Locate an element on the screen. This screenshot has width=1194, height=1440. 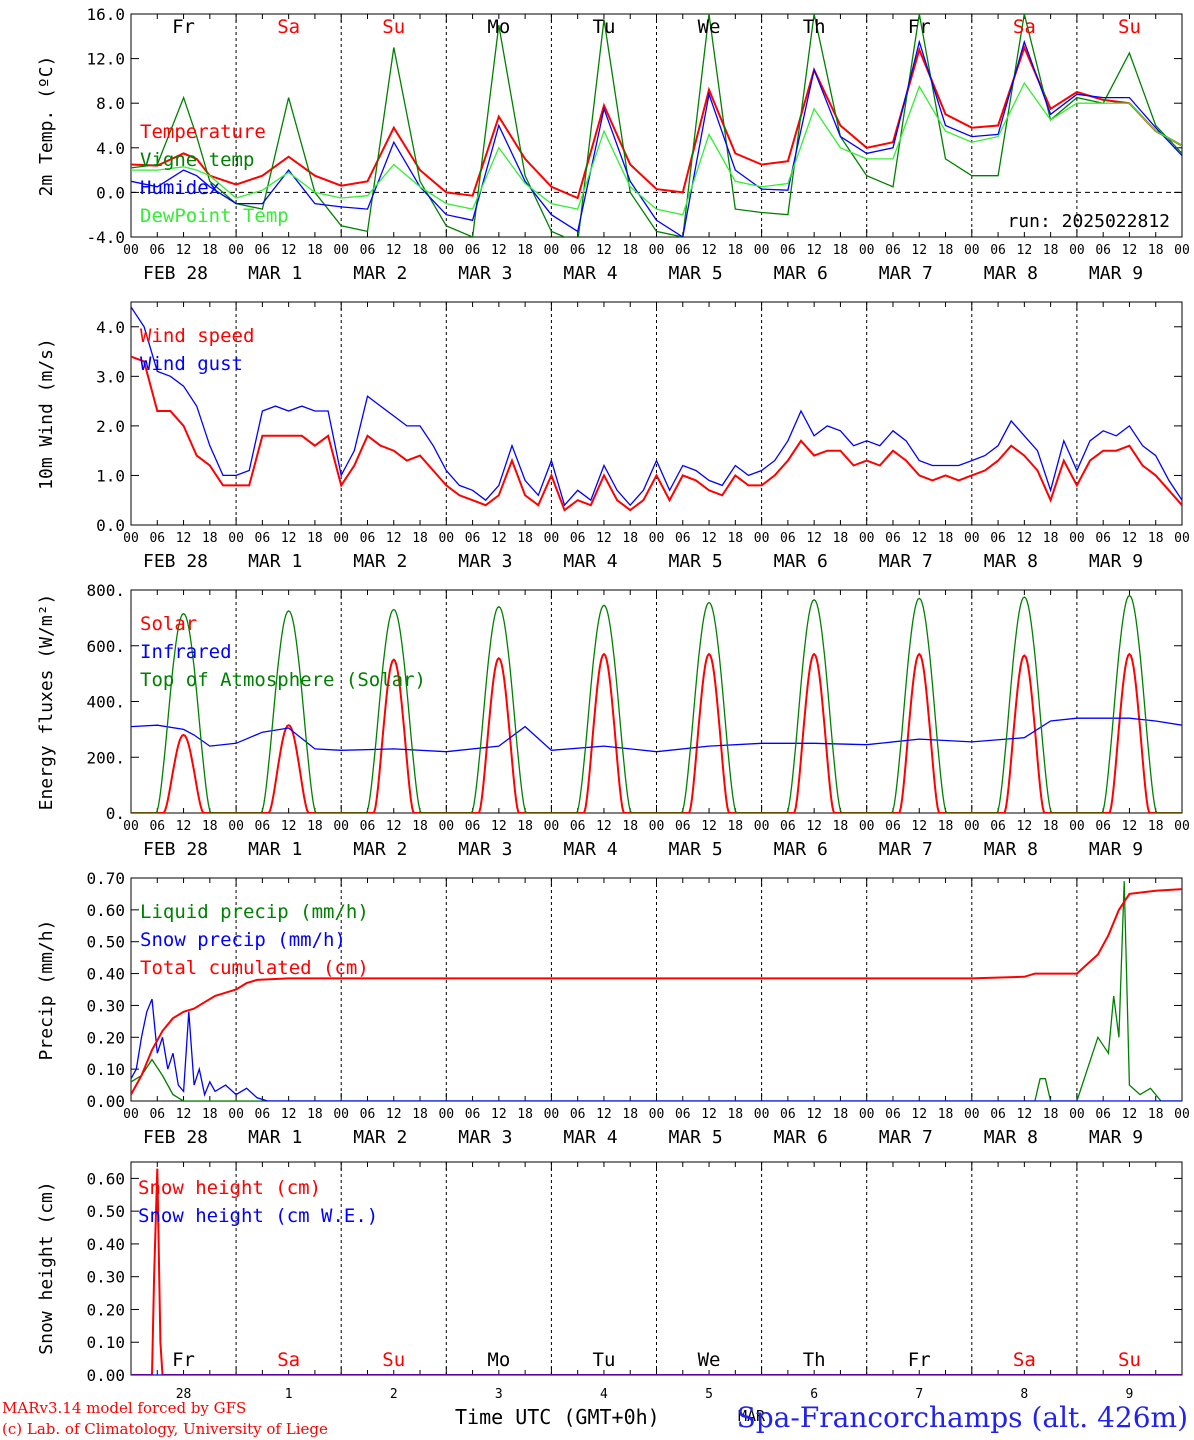
y-axis-label: 2m Temp. (ºC) is located at coordinates (46, 126).